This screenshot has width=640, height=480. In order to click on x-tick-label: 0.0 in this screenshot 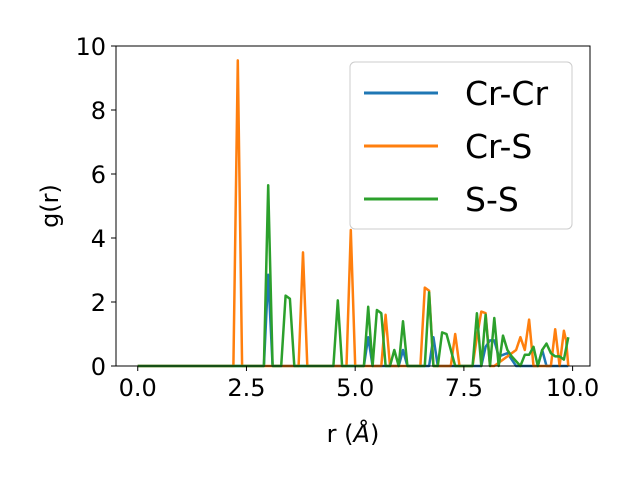, I will do `click(138, 388)`.